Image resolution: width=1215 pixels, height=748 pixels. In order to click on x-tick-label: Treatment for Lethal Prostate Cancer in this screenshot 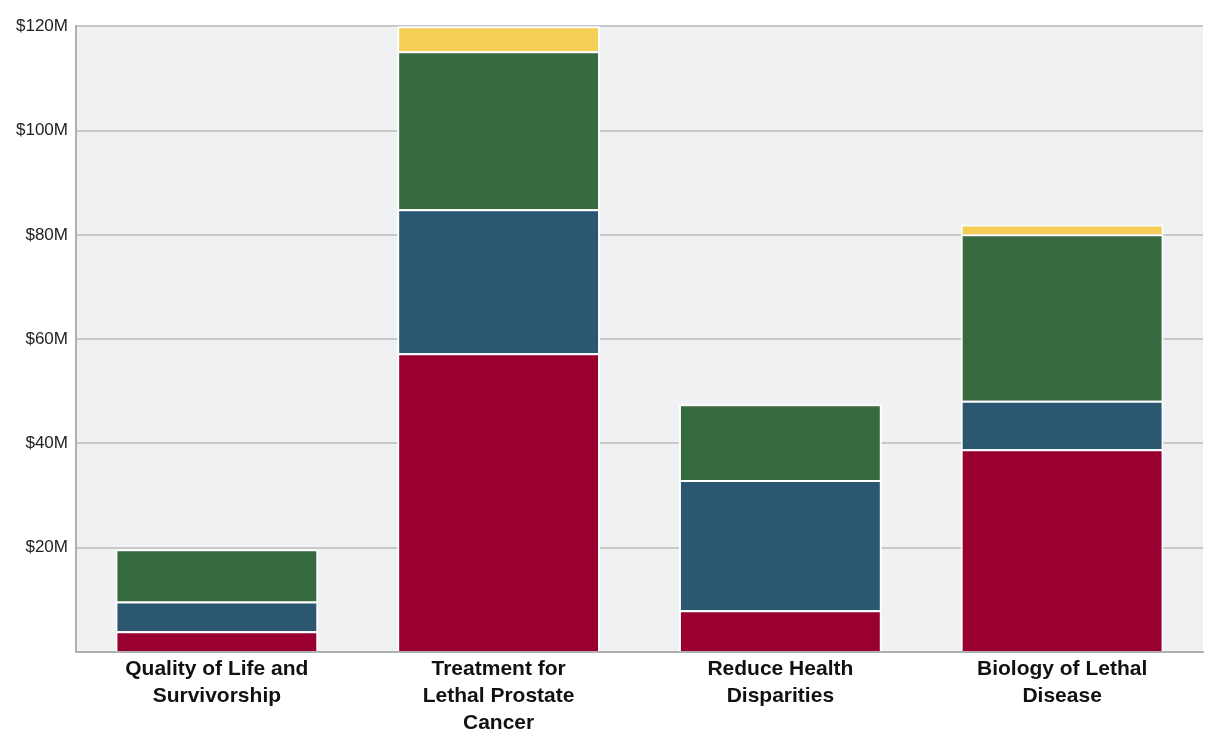, I will do `click(498, 694)`.